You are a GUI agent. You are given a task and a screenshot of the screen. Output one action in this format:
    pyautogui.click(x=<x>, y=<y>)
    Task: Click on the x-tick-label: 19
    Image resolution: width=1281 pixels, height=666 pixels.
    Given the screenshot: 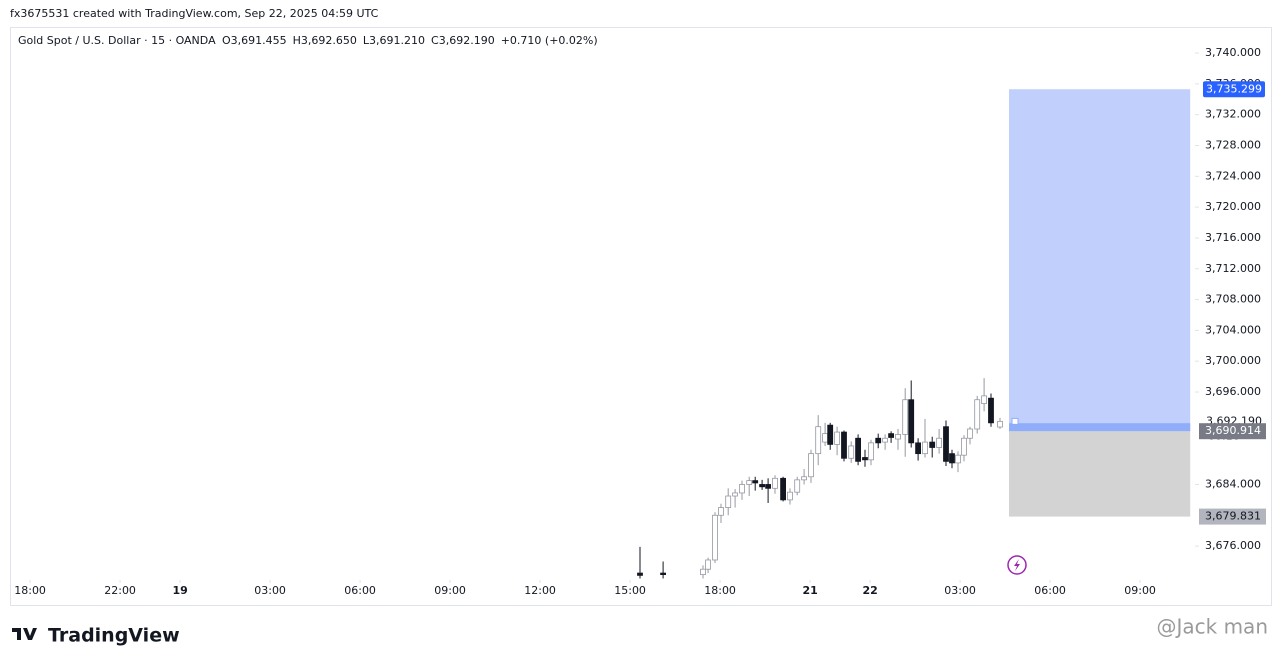 What is the action you would take?
    pyautogui.click(x=179, y=590)
    